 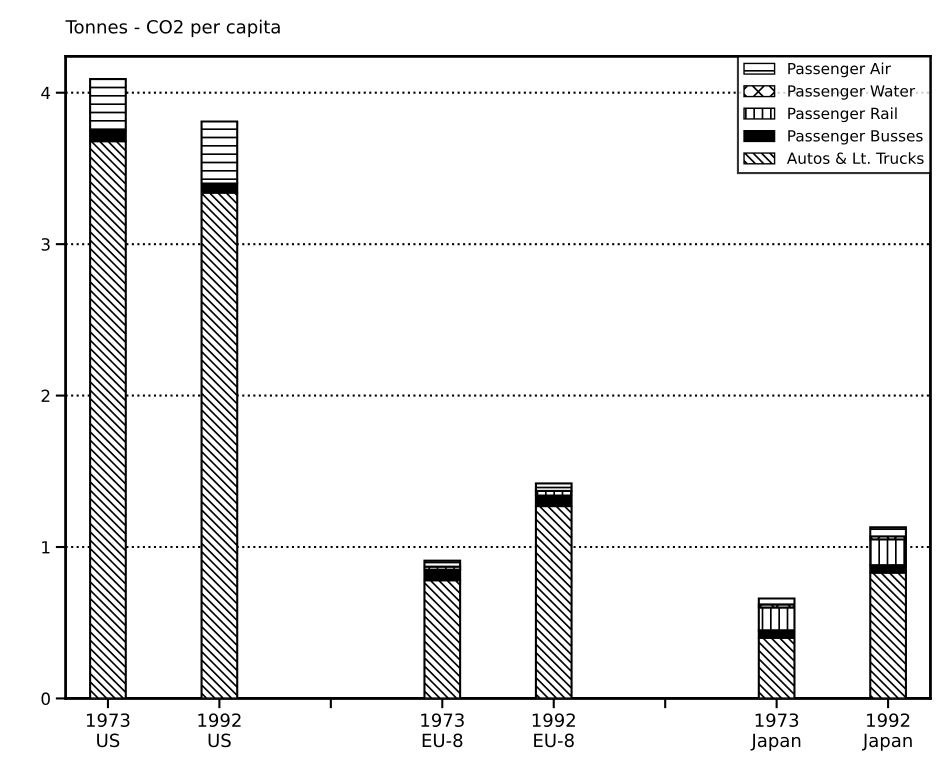 What do you see at coordinates (173, 29) in the screenshot?
I see `y-axis-title: Tonnes - CO2 per capita` at bounding box center [173, 29].